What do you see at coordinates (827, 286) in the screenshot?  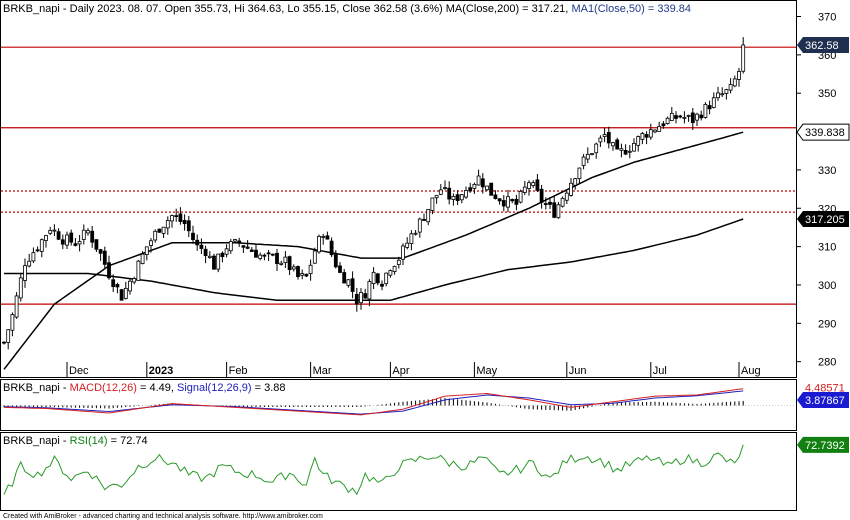 I see `y-tick-label: 300` at bounding box center [827, 286].